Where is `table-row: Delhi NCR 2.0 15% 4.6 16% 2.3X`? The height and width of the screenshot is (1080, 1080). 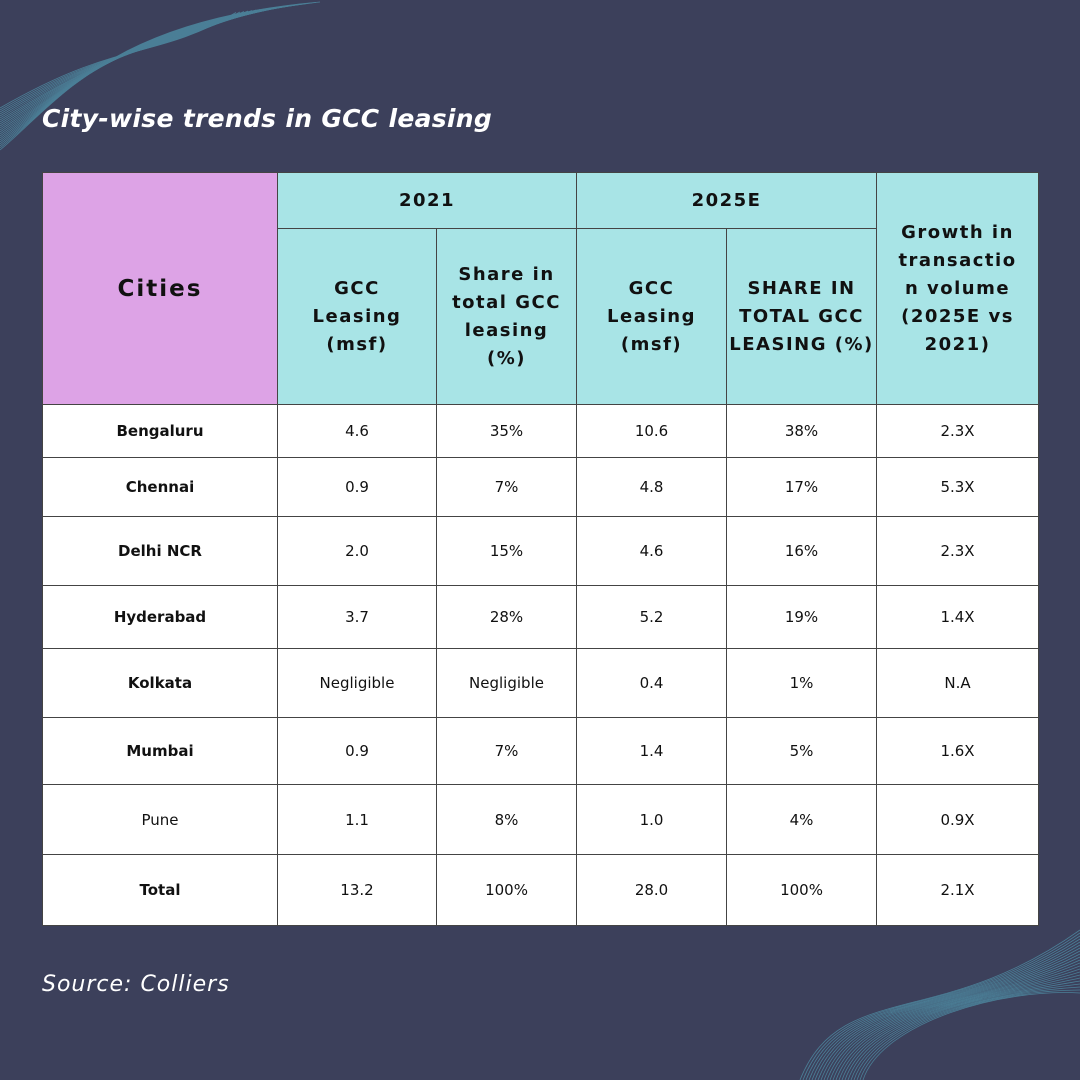
table-row: Delhi NCR 2.0 15% 4.6 16% 2.3X is located at coordinates (541, 551).